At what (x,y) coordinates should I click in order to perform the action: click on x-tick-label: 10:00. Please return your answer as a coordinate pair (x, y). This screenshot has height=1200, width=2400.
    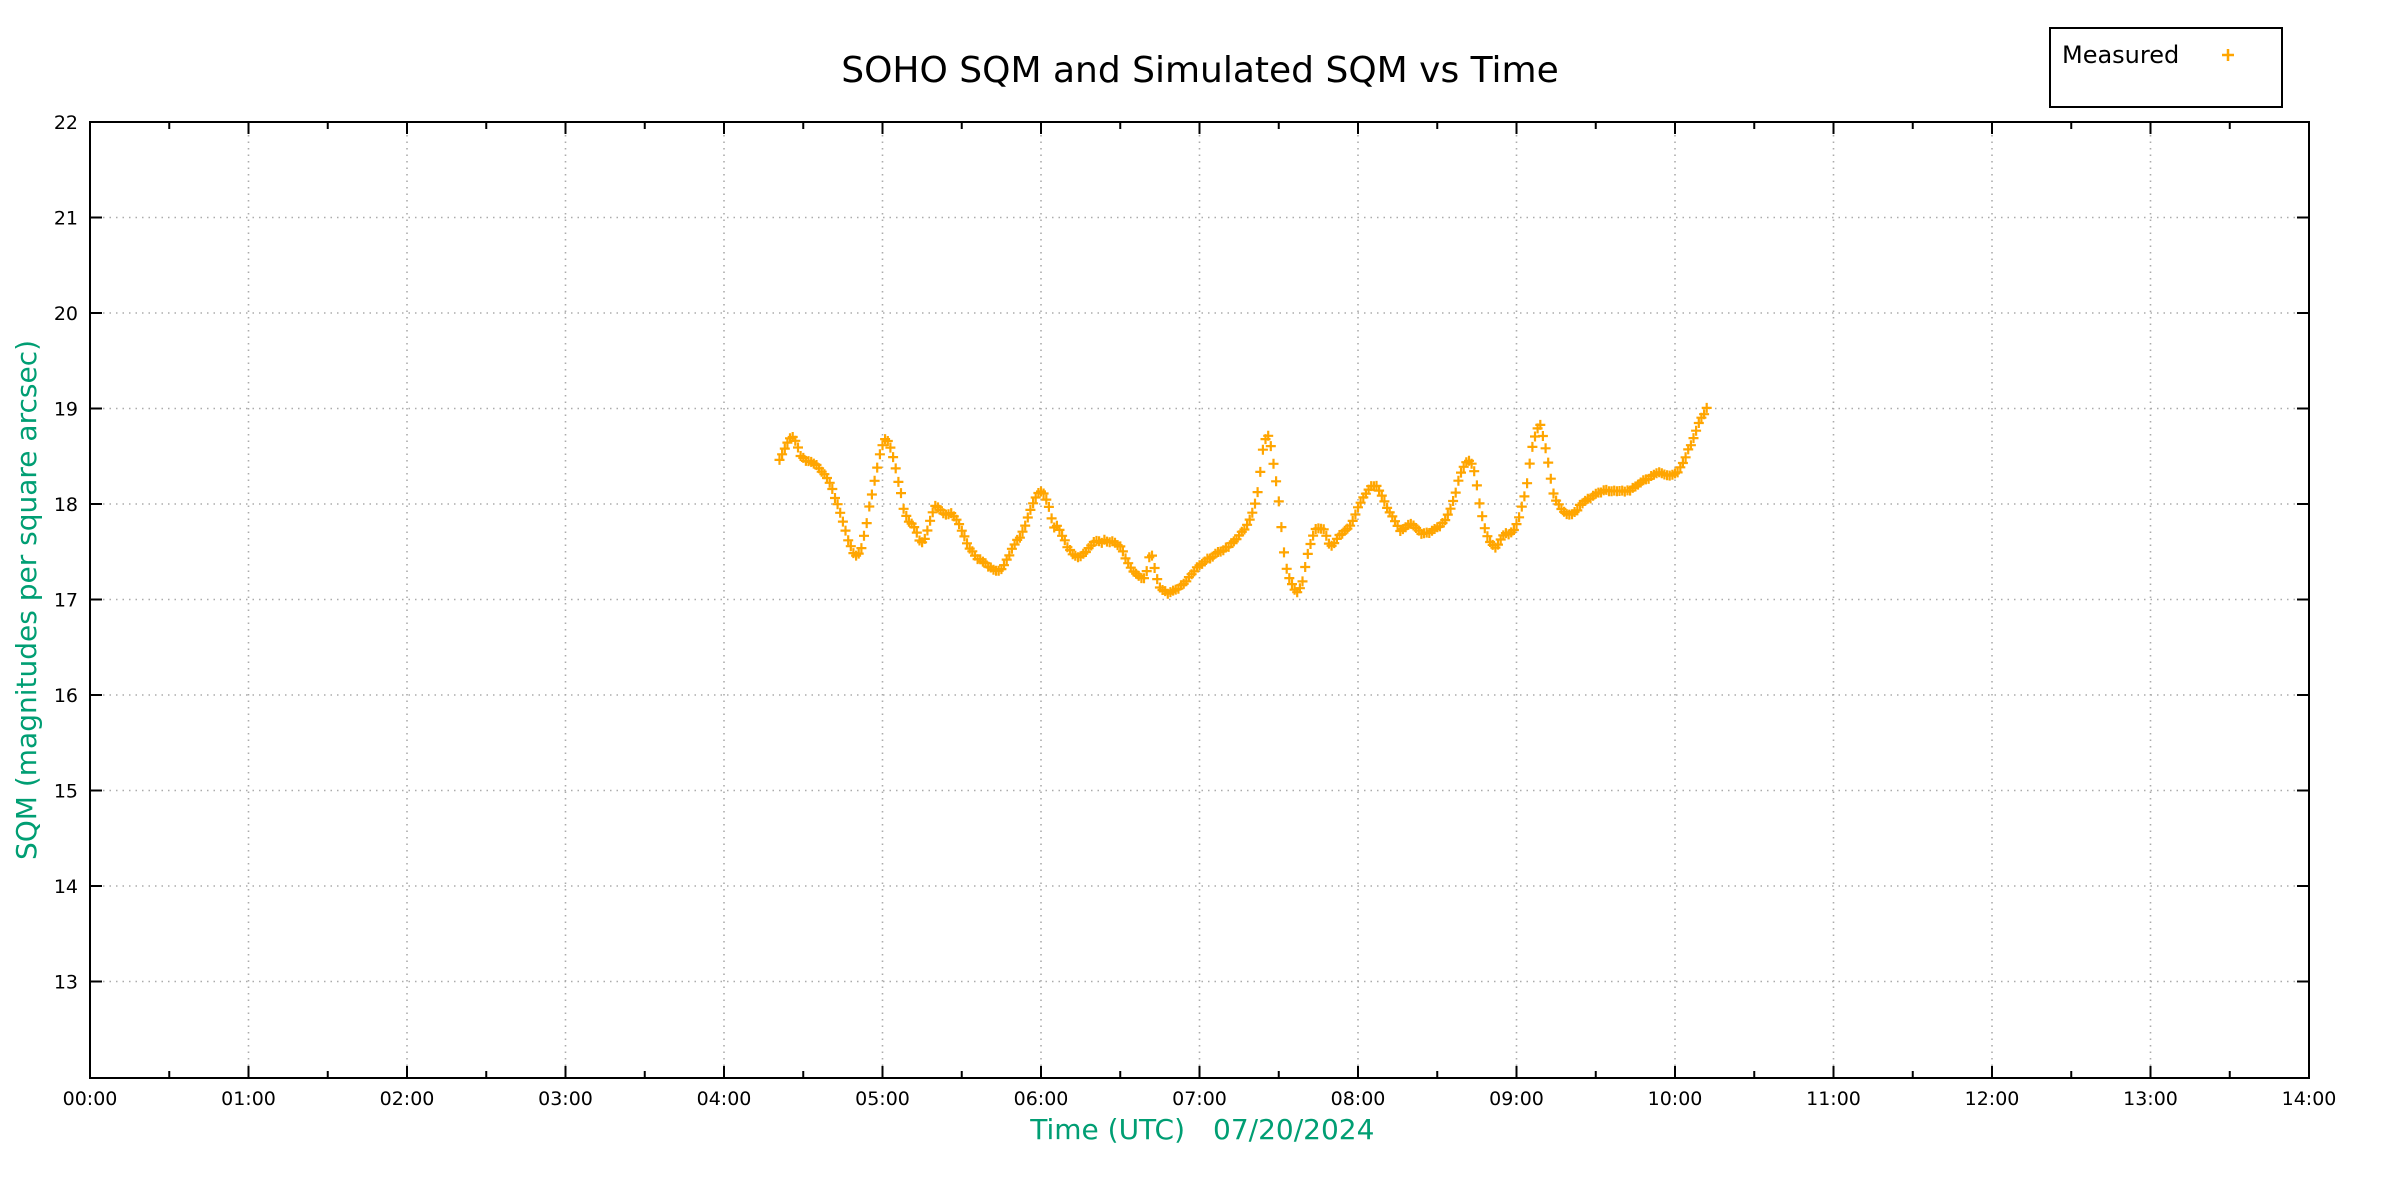
    Looking at the image, I should click on (1675, 1099).